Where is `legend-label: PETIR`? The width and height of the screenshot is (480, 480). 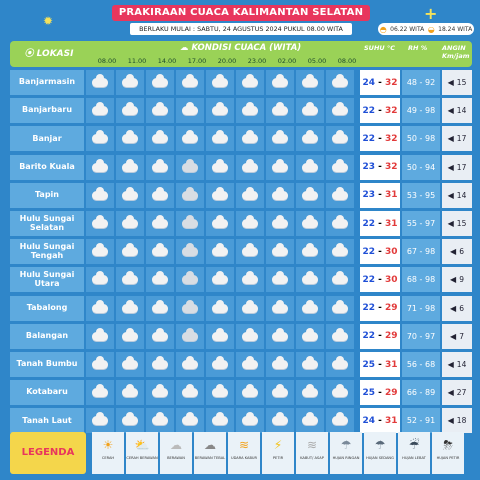 legend-label: PETIR is located at coordinates (278, 458).